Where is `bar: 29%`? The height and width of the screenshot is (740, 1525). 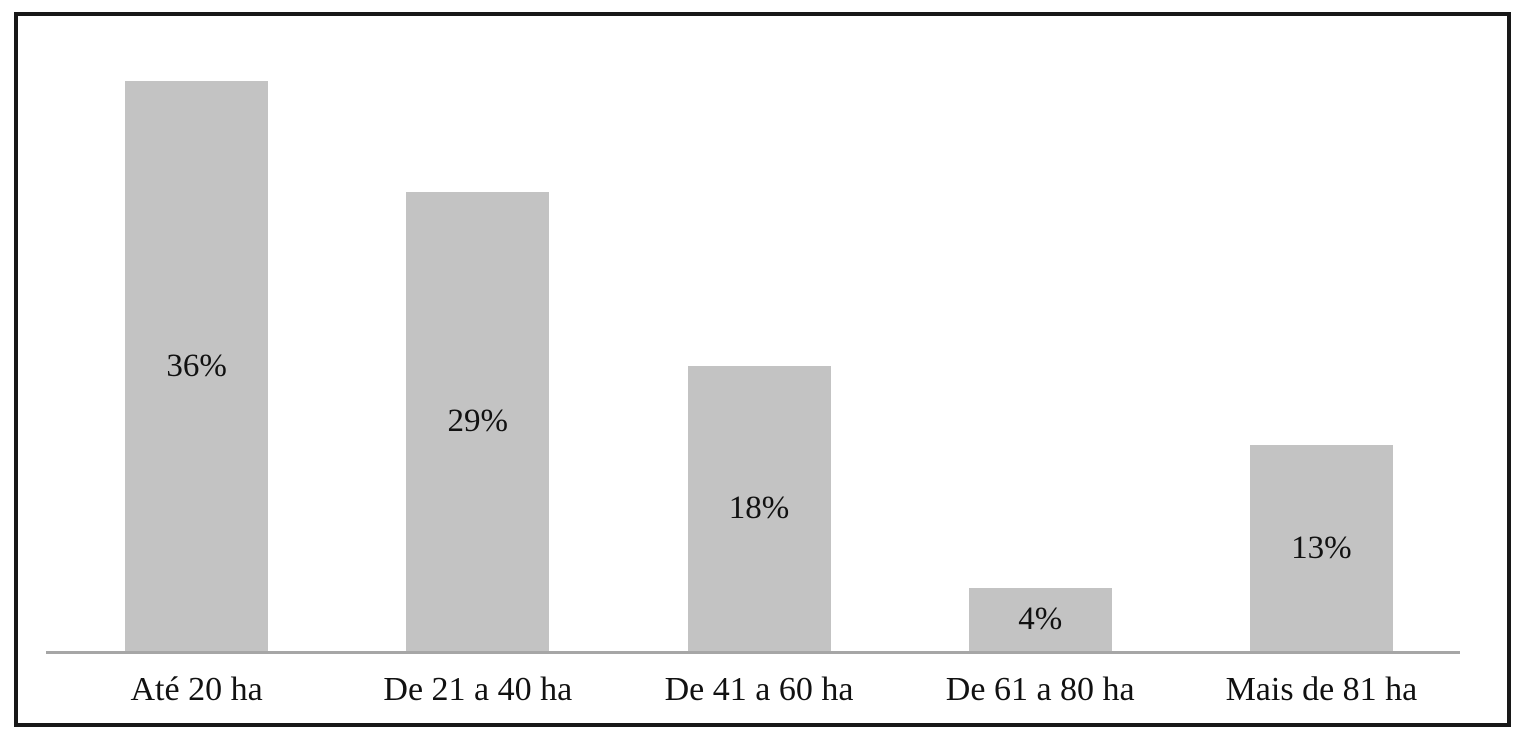
bar: 29% is located at coordinates (478, 421).